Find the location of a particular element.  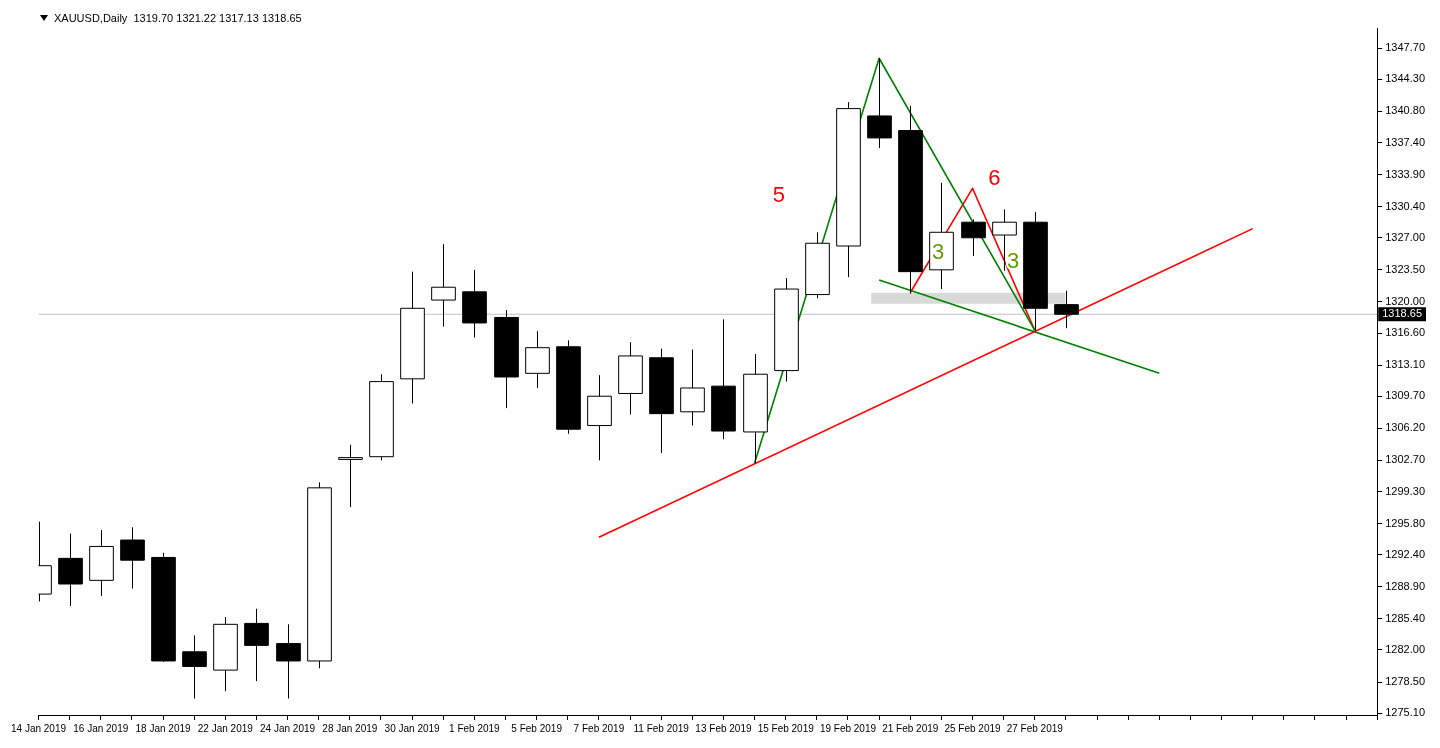

x-tick-label: 13 Feb 2019 is located at coordinates (723, 728).